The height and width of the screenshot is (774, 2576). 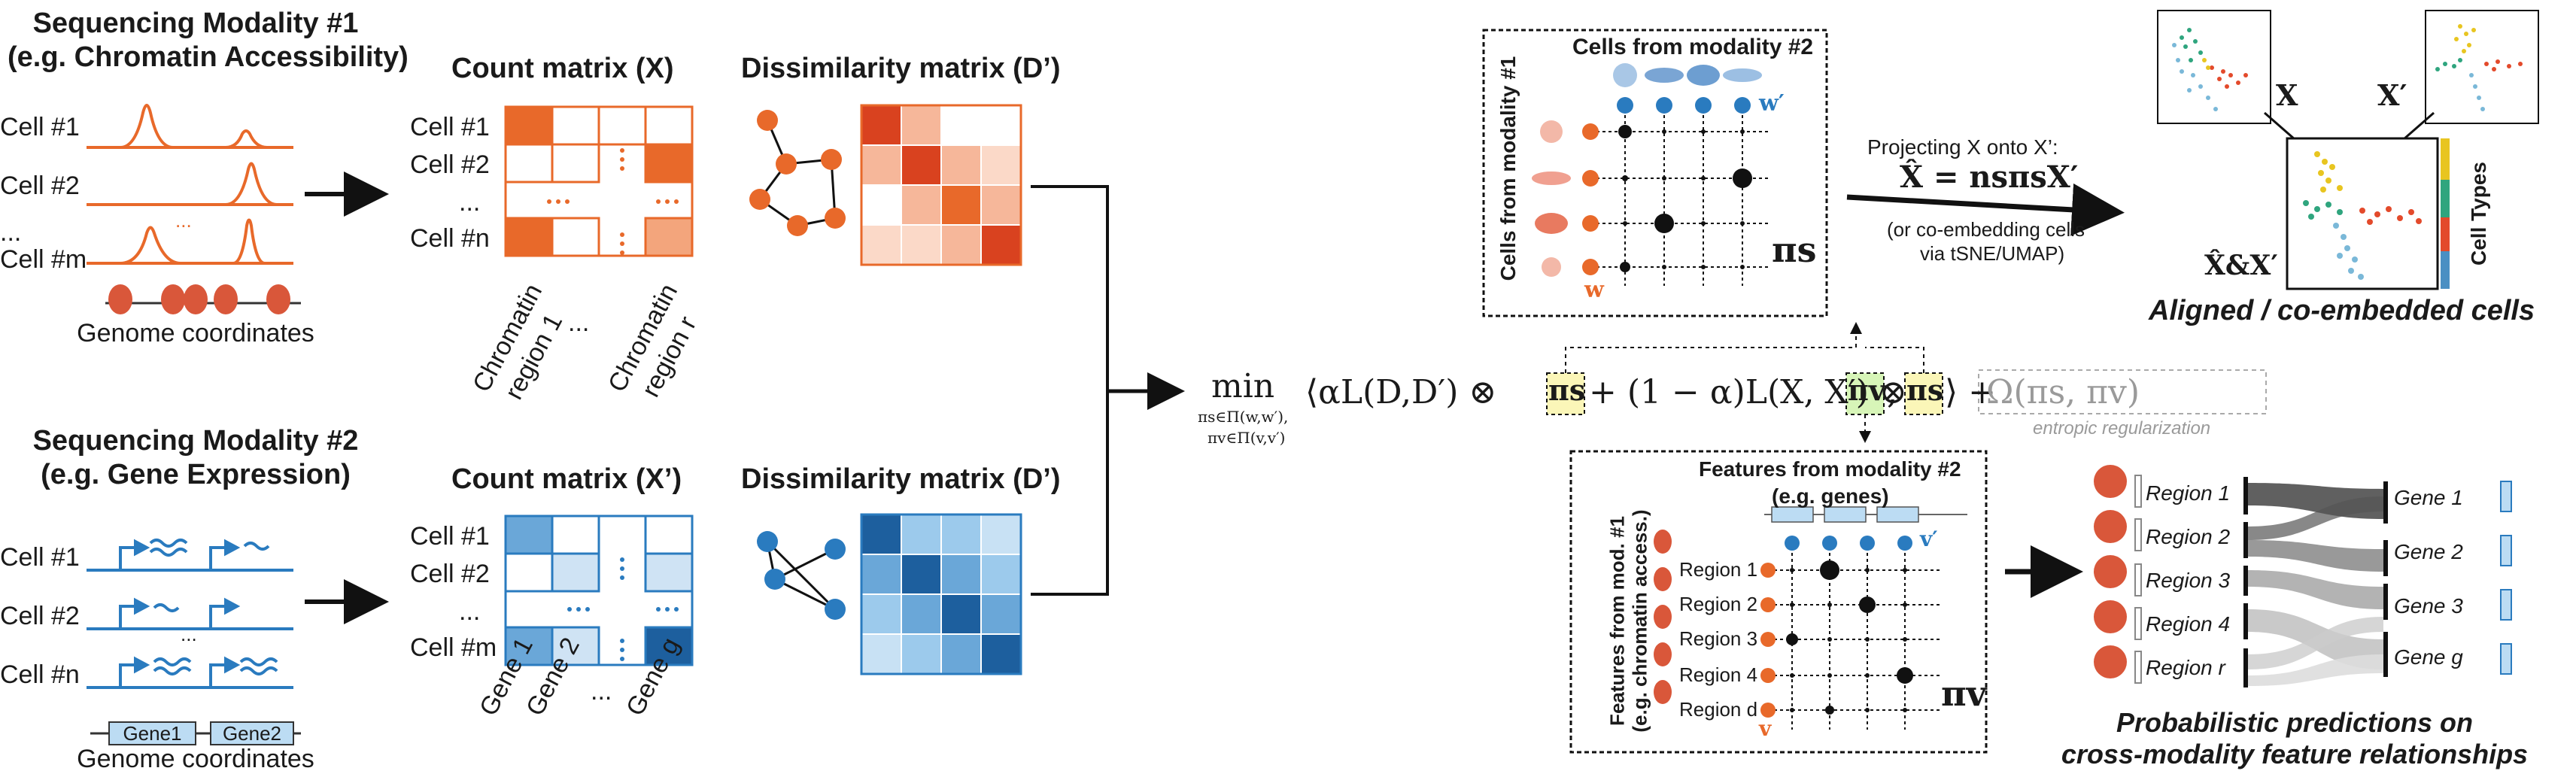 What do you see at coordinates (2428, 657) in the screenshot?
I see `sankey-gene-g: Gene g` at bounding box center [2428, 657].